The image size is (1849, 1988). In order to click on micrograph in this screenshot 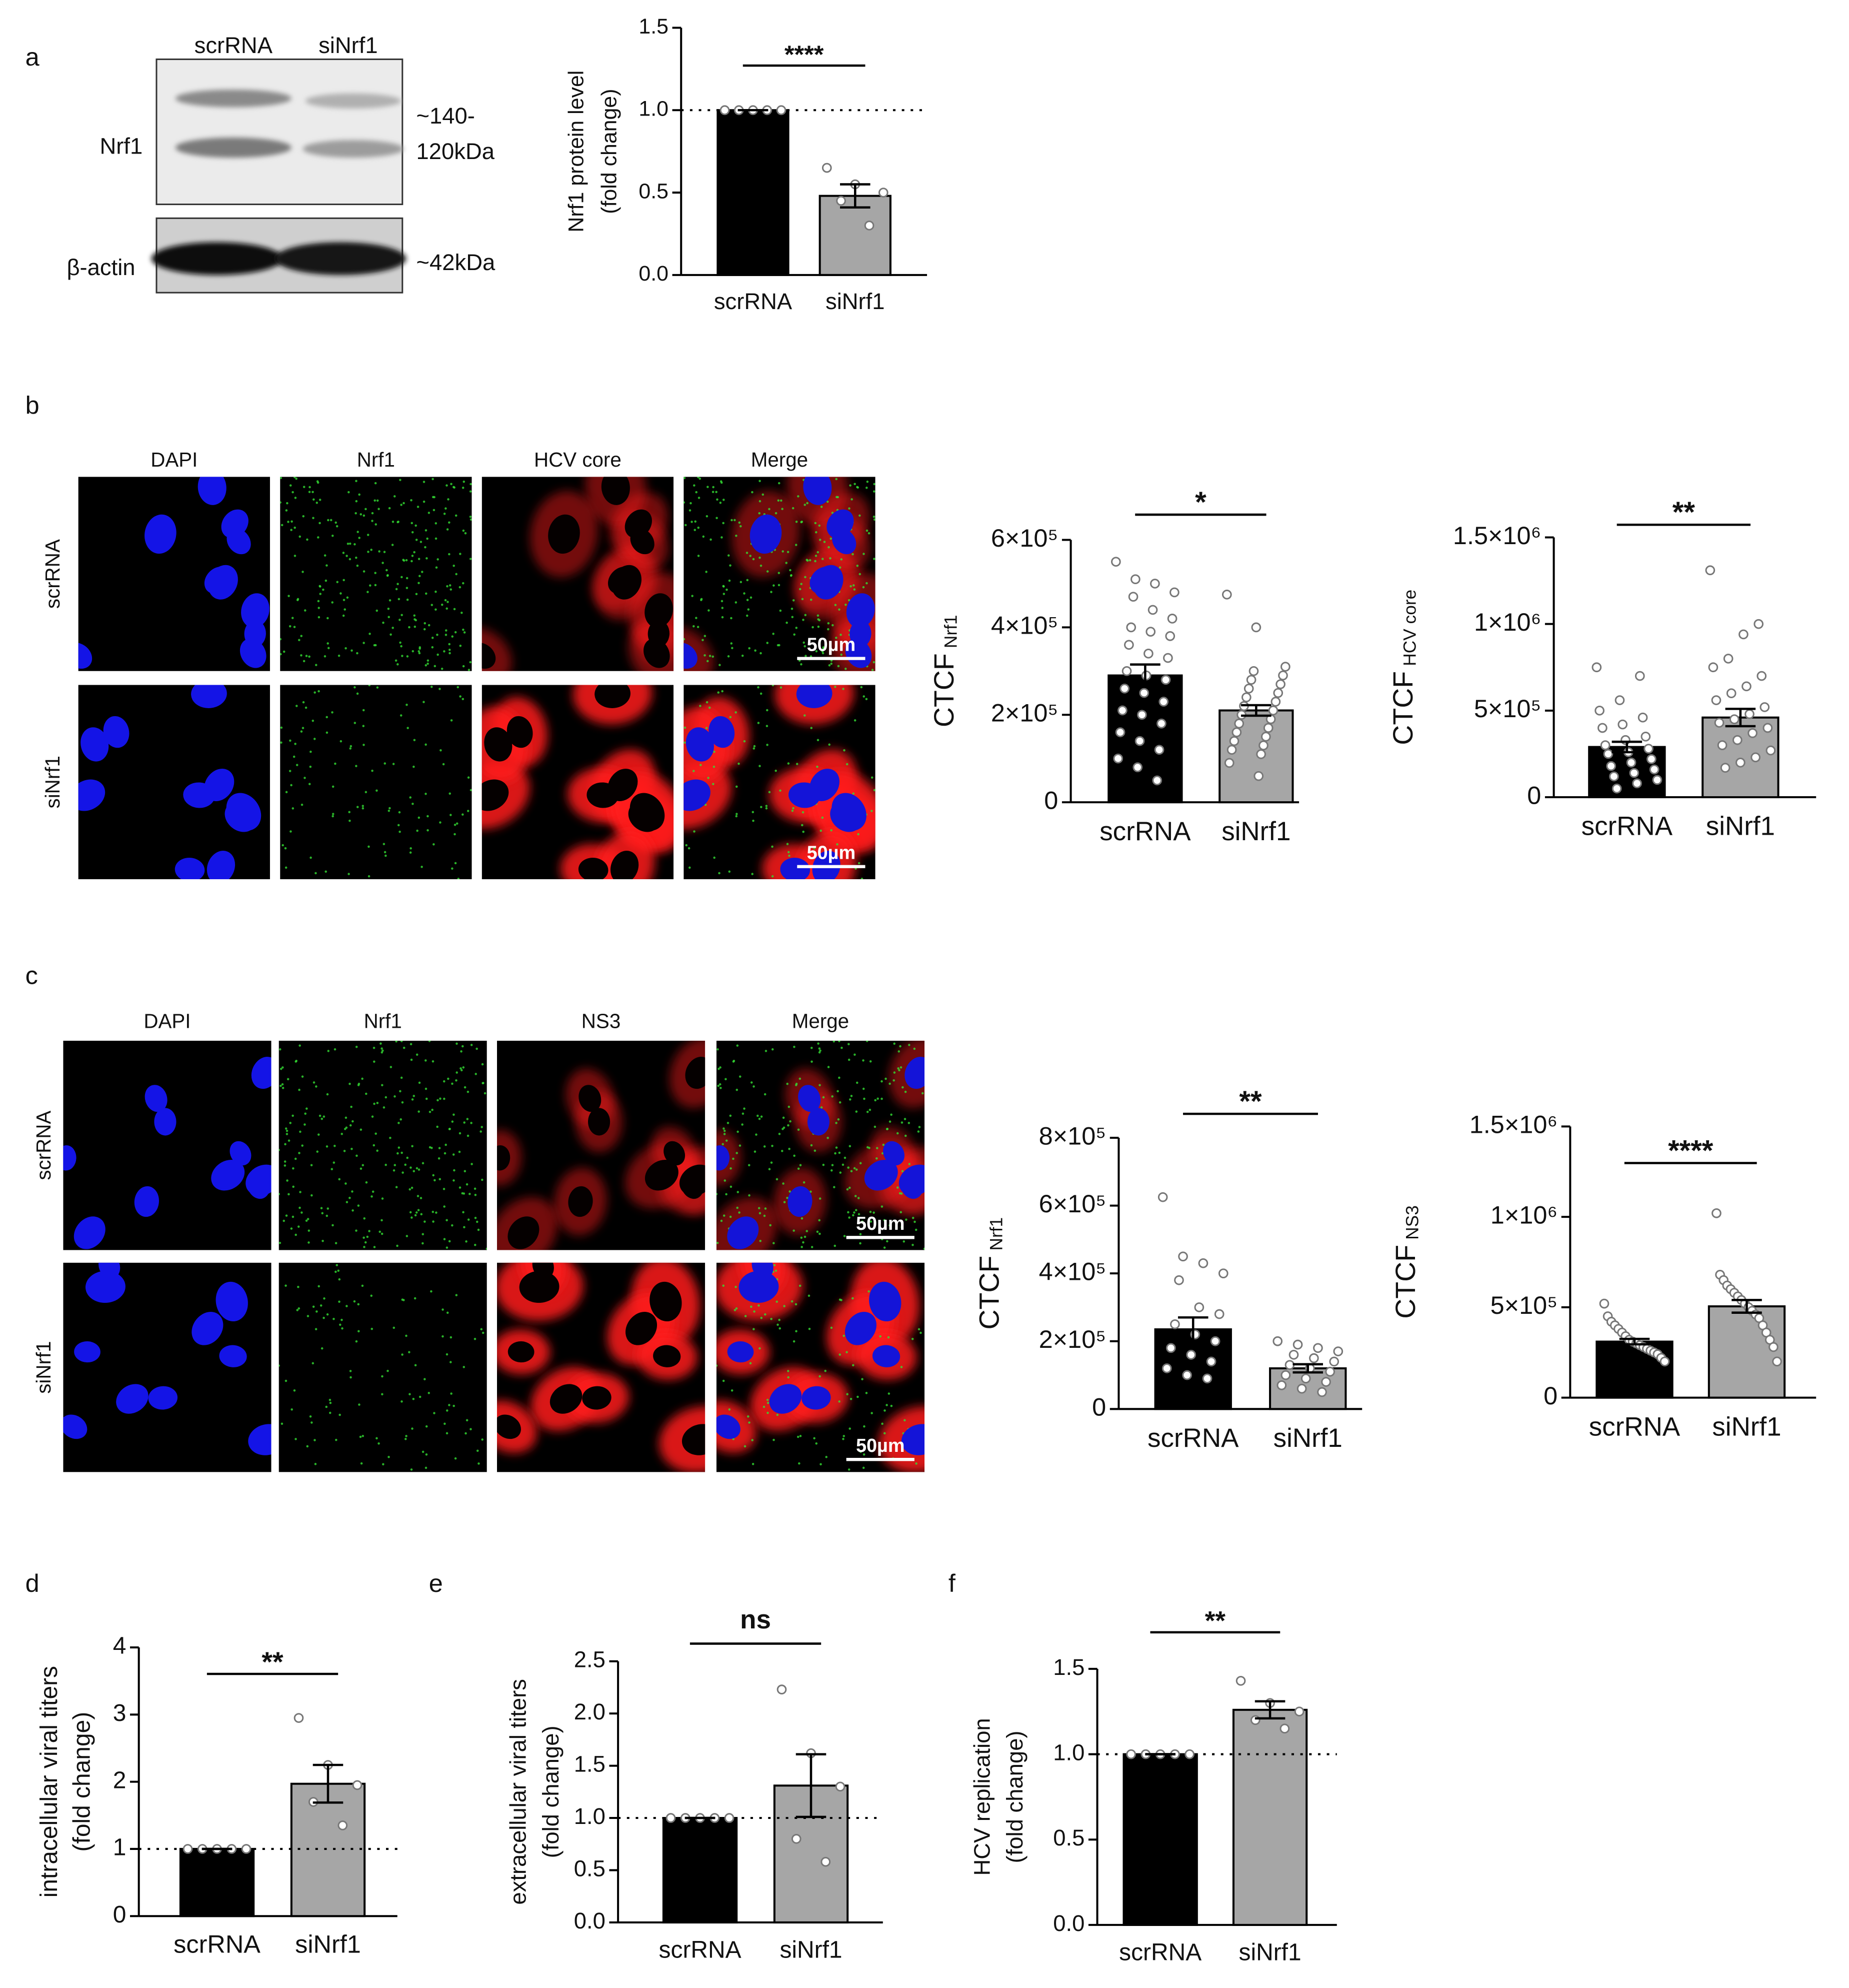, I will do `click(382, 1367)`.